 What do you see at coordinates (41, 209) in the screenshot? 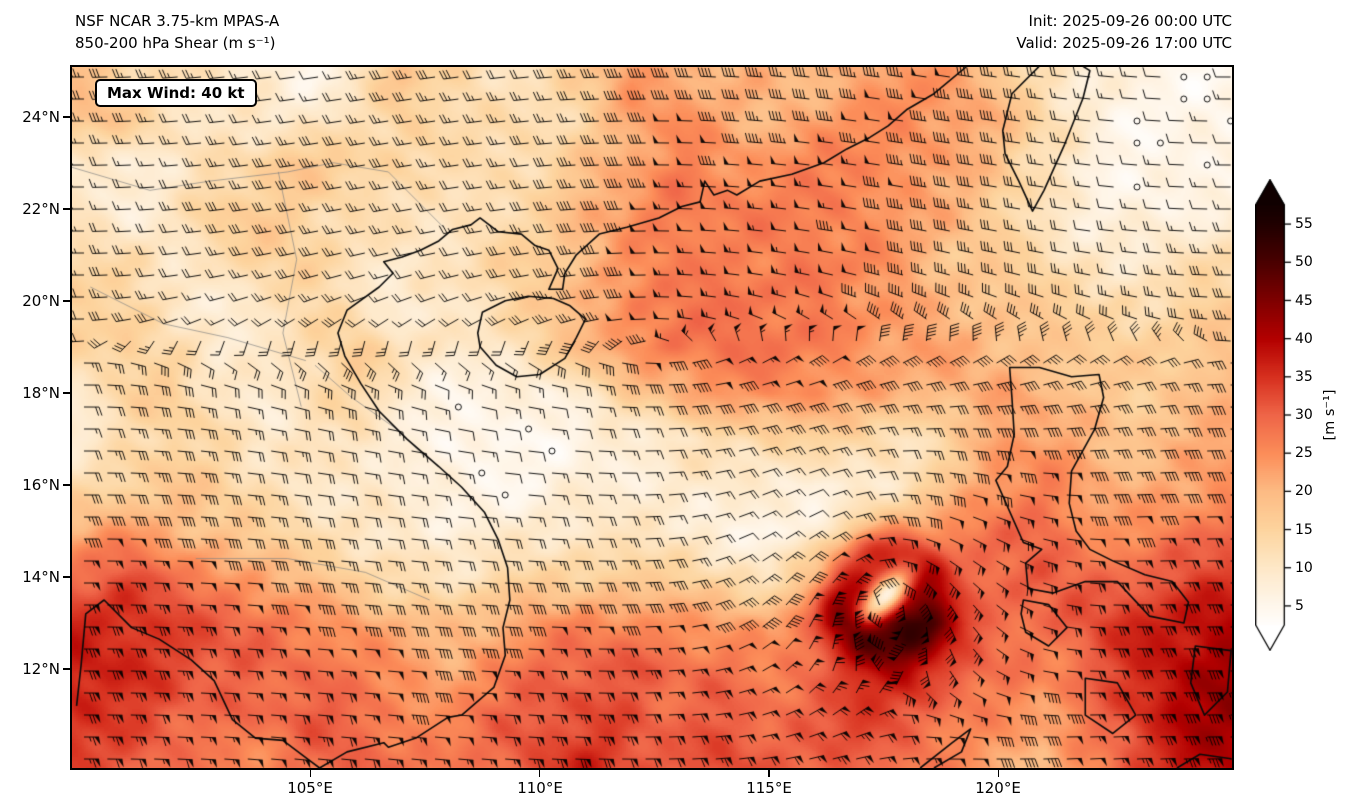
I see `lat-tick-label: 22°N` at bounding box center [41, 209].